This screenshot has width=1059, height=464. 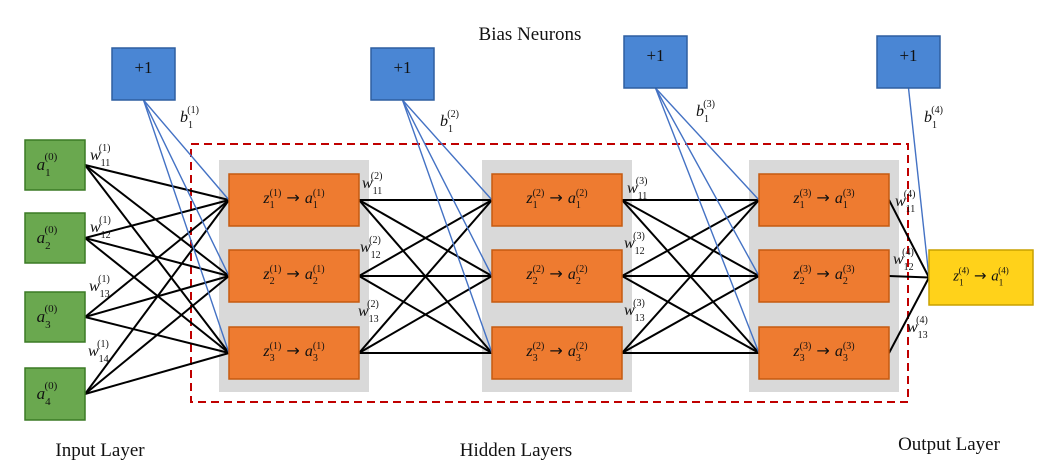 I want to click on hidden-node-l2-n2, so click(x=557, y=276).